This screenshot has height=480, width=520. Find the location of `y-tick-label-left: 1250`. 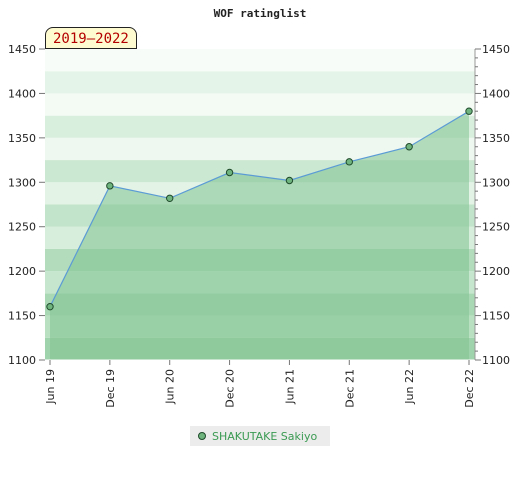

y-tick-label-left: 1250 is located at coordinates (22, 227).